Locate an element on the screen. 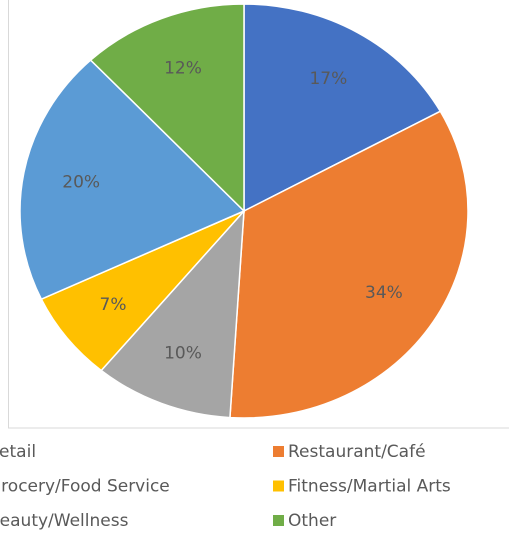  data-label: 10% is located at coordinates (183, 353).